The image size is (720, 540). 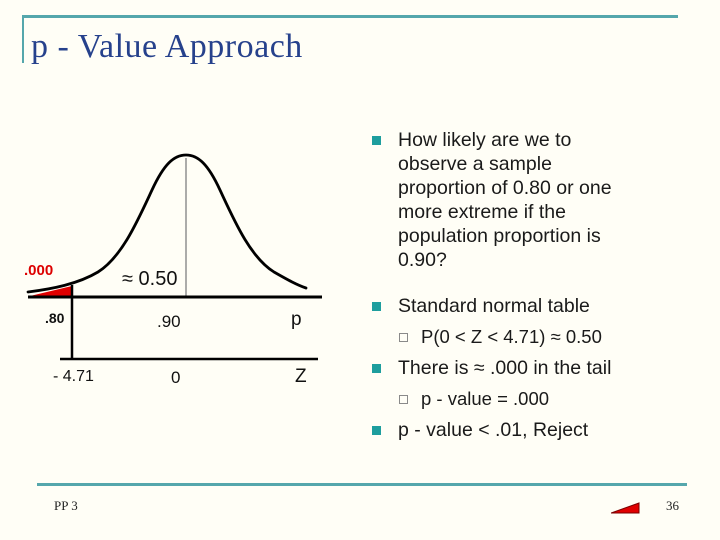 What do you see at coordinates (51, 291) in the screenshot?
I see `tail-area-shape` at bounding box center [51, 291].